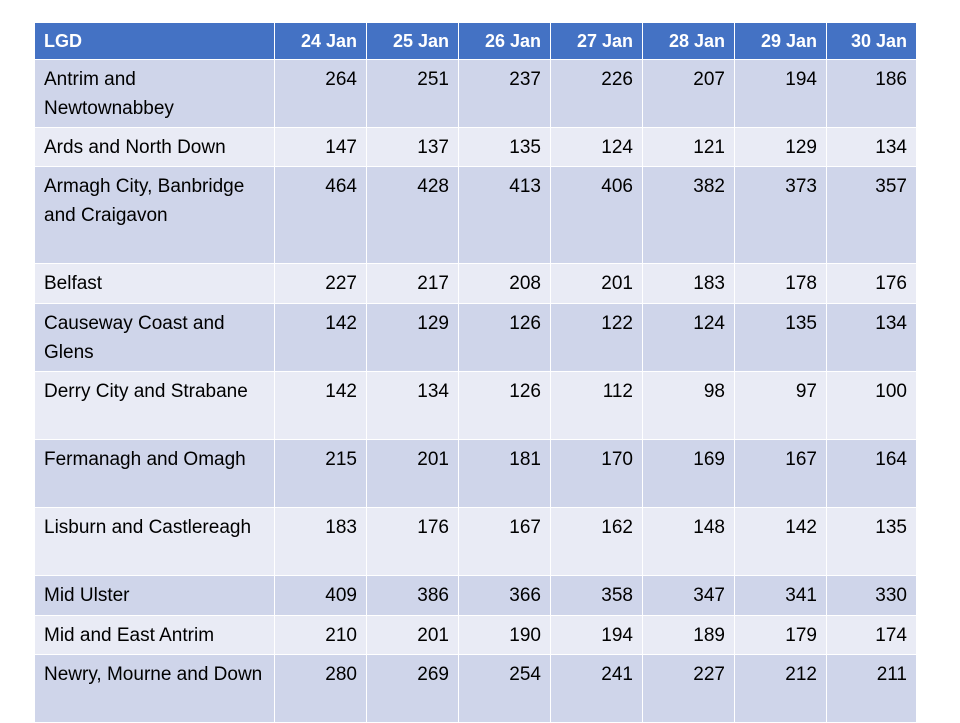 This screenshot has height=723, width=960. Describe the element at coordinates (688, 93) in the screenshot. I see `cell-value: 207` at that location.